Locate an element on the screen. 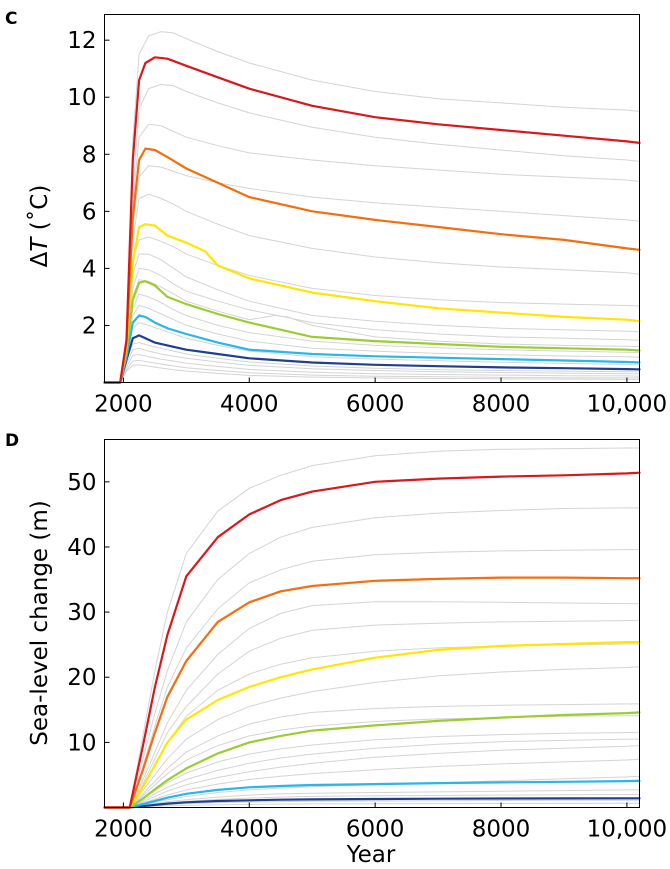  panel-d-x-tick-label: 10,000 is located at coordinates (627, 830).